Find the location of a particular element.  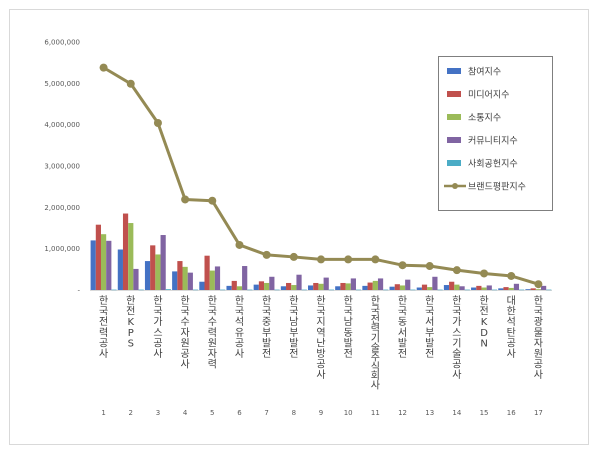

rank-label: 3 is located at coordinates (158, 413).